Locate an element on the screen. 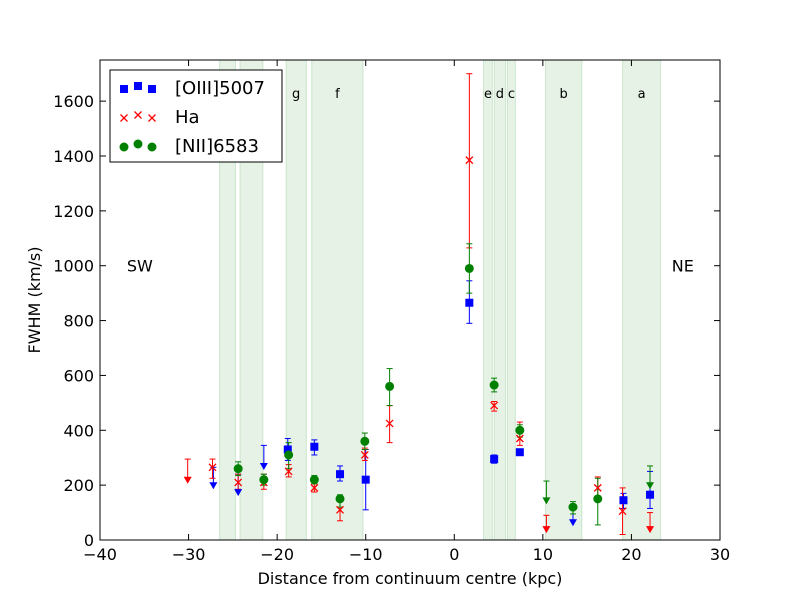 This screenshot has height=600, width=800. x-tick-label: −10 is located at coordinates (366, 554).